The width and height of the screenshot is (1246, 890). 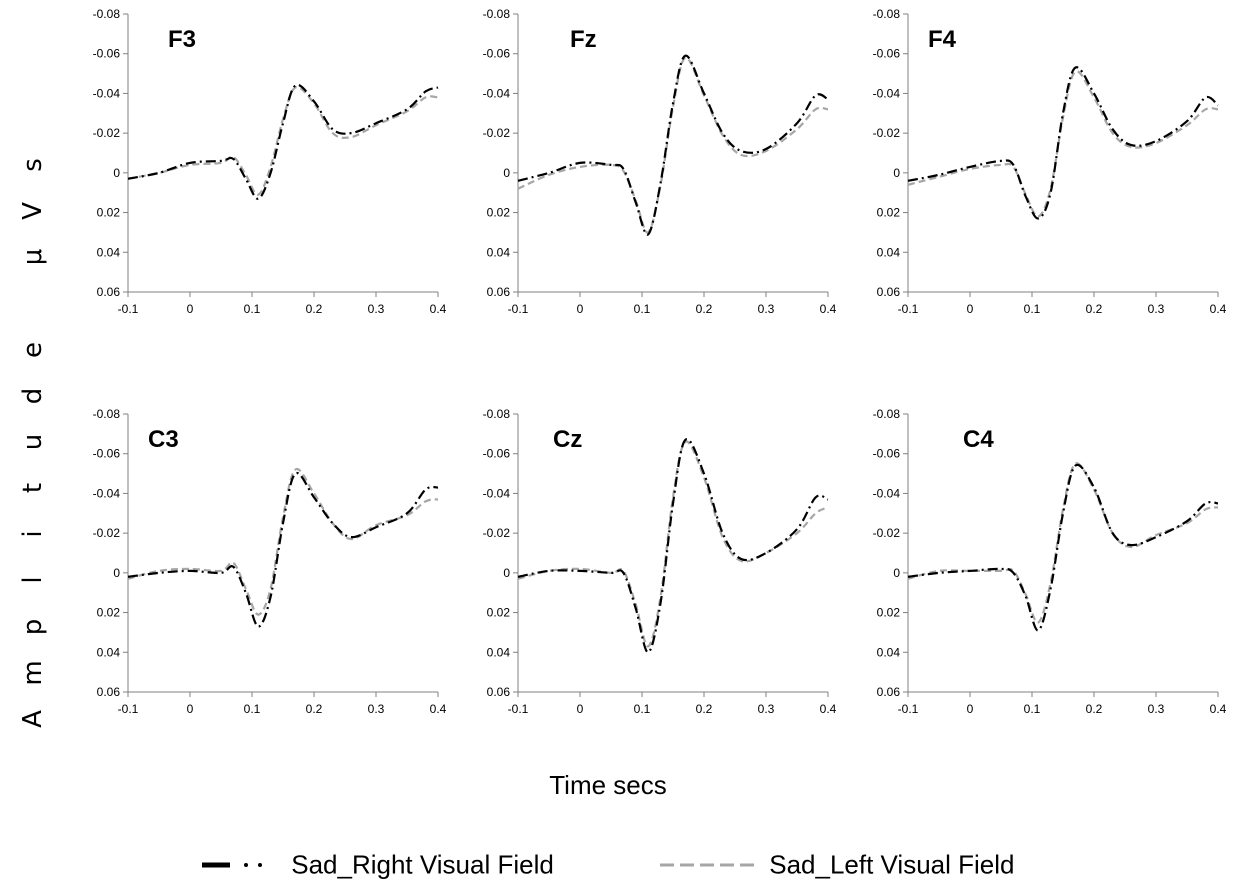 What do you see at coordinates (33, 534) in the screenshot?
I see `y-axis-label-char: i` at bounding box center [33, 534].